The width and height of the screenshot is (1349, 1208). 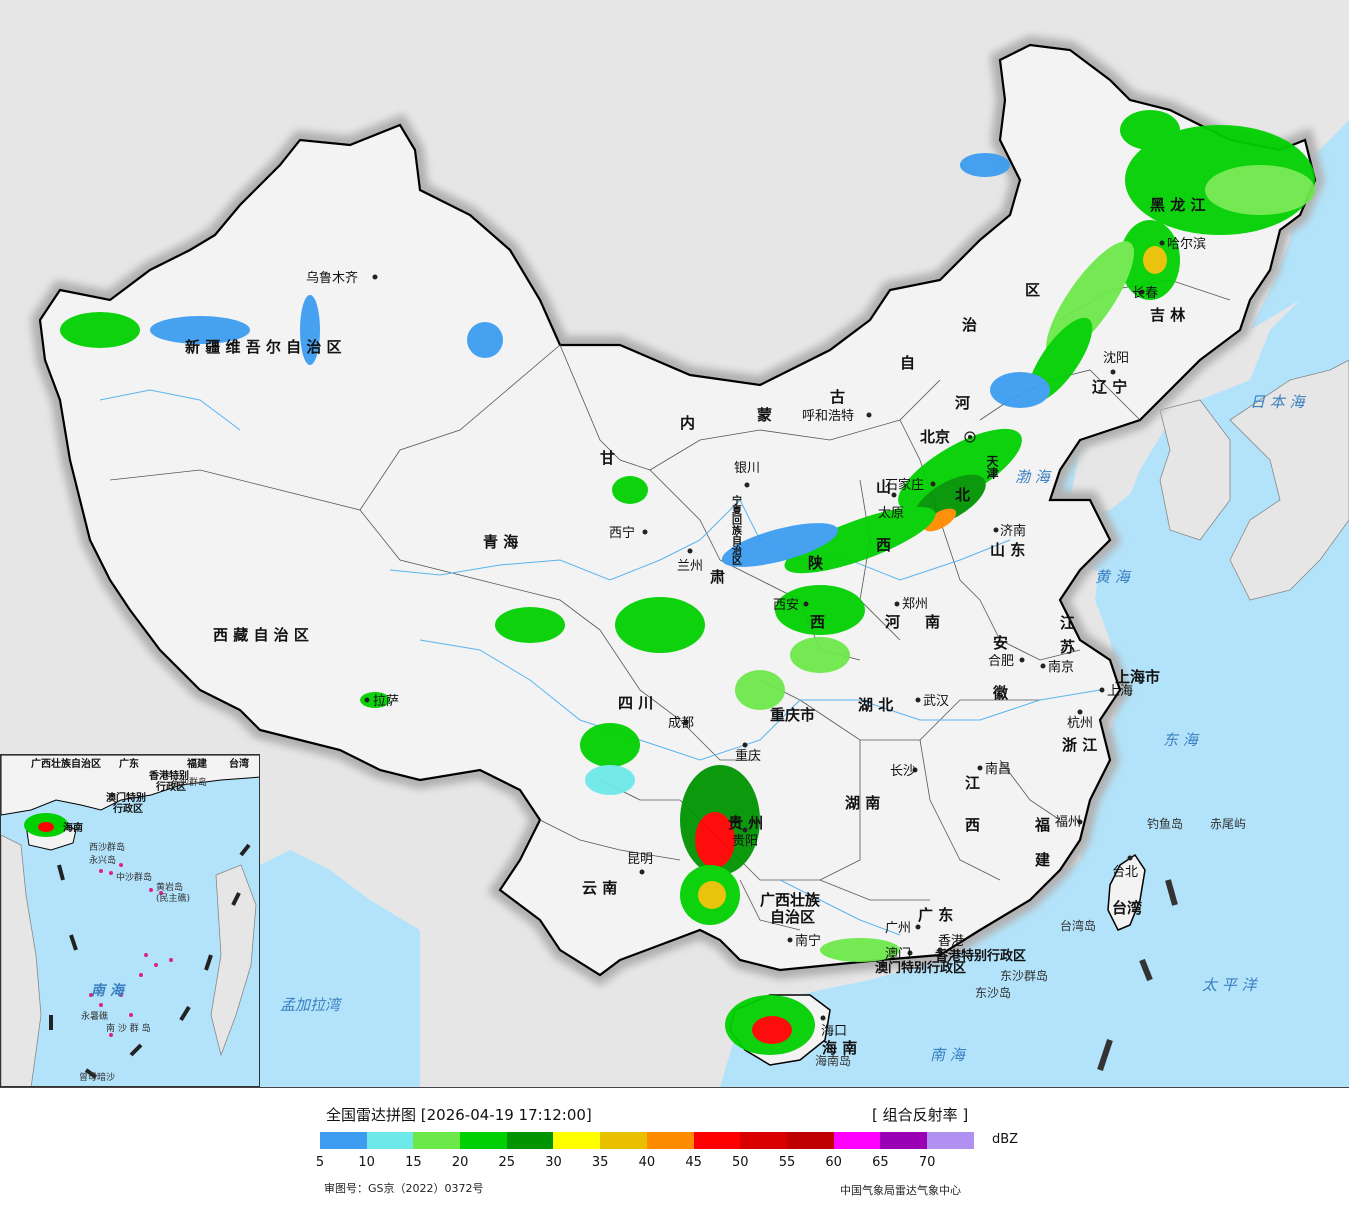 What do you see at coordinates (833, 1162) in the screenshot?
I see `legend-tick-label: 60` at bounding box center [833, 1162].